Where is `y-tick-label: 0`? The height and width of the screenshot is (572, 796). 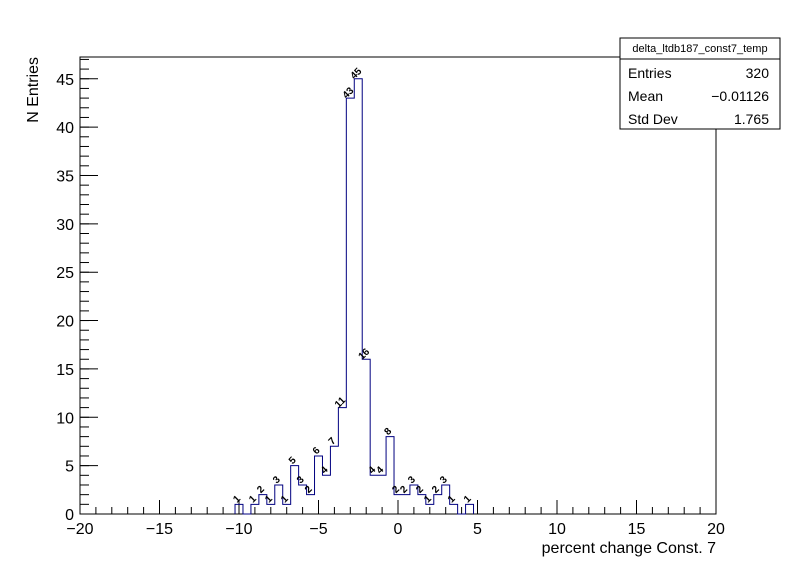 y-tick-label: 0 is located at coordinates (69, 515).